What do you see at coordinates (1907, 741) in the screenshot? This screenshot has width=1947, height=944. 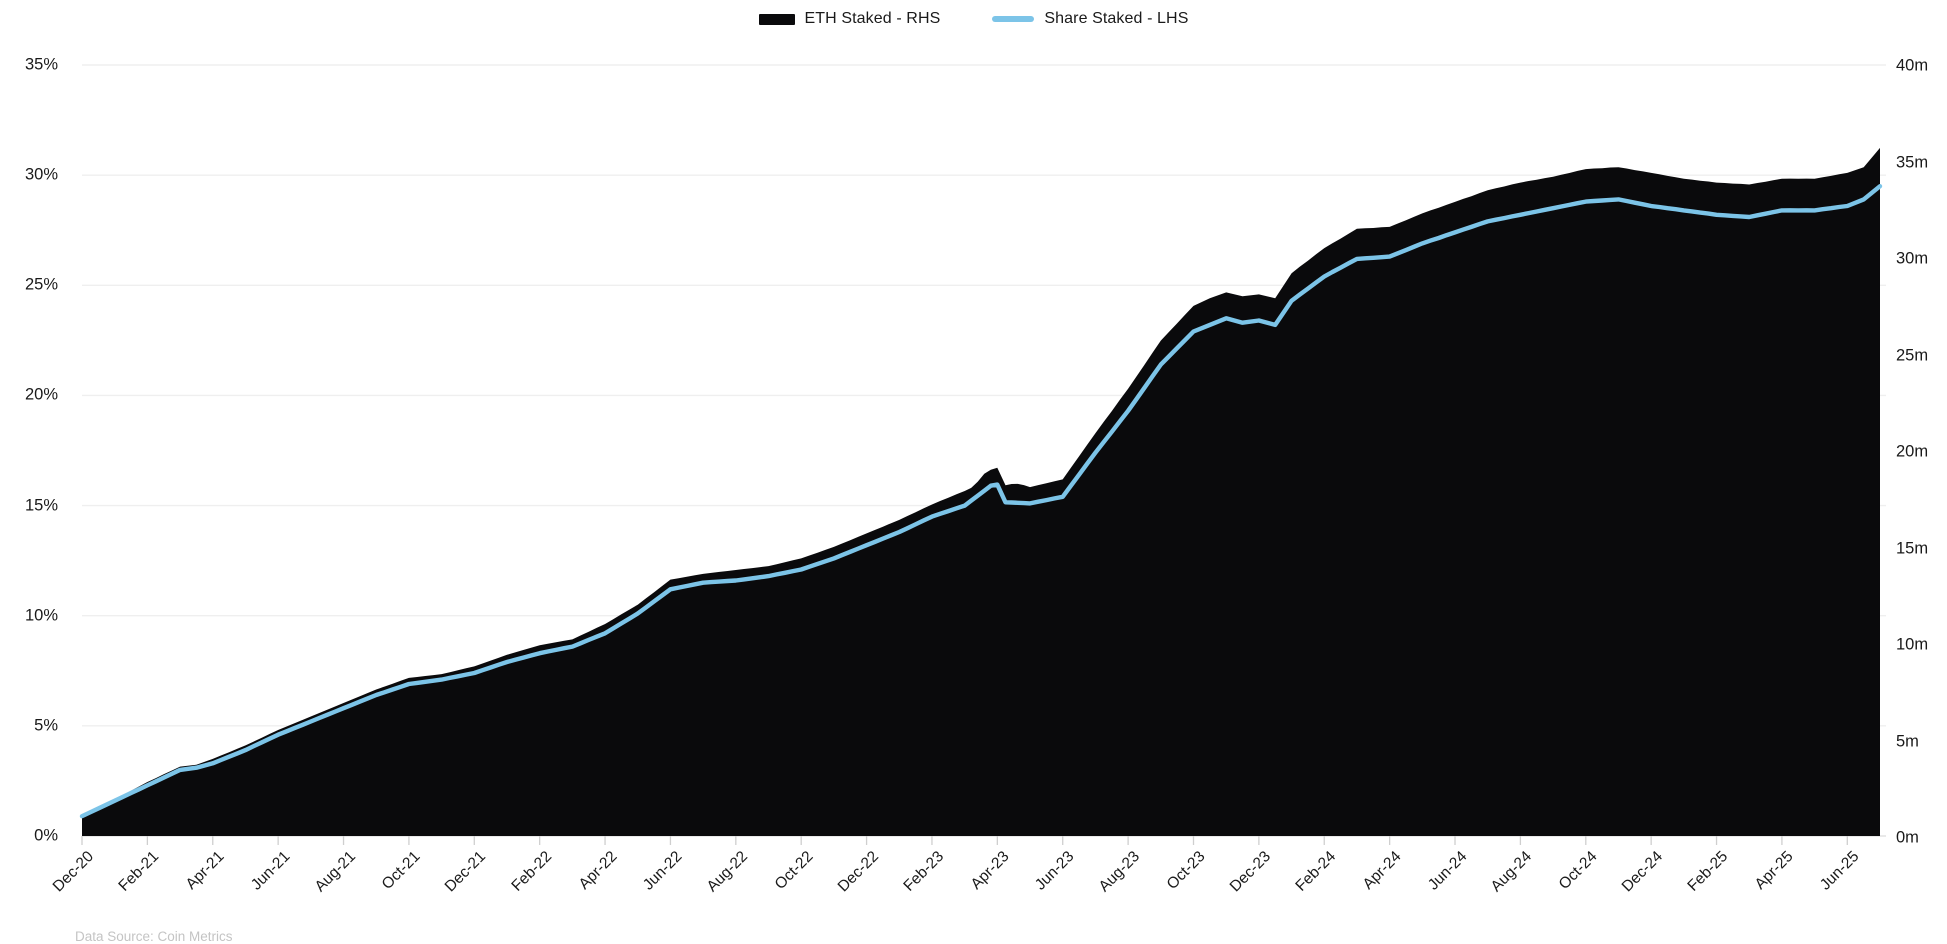 I see `right-axis-tick-label: 5m` at bounding box center [1907, 741].